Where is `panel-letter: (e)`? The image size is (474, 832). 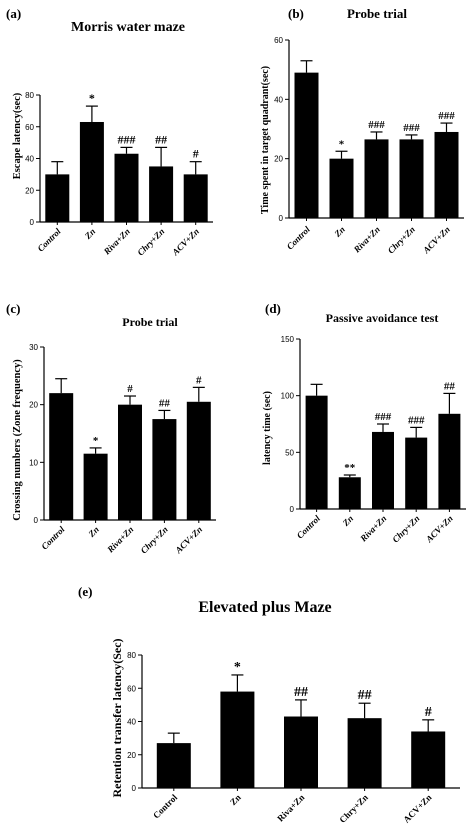 panel-letter: (e) is located at coordinates (85, 591).